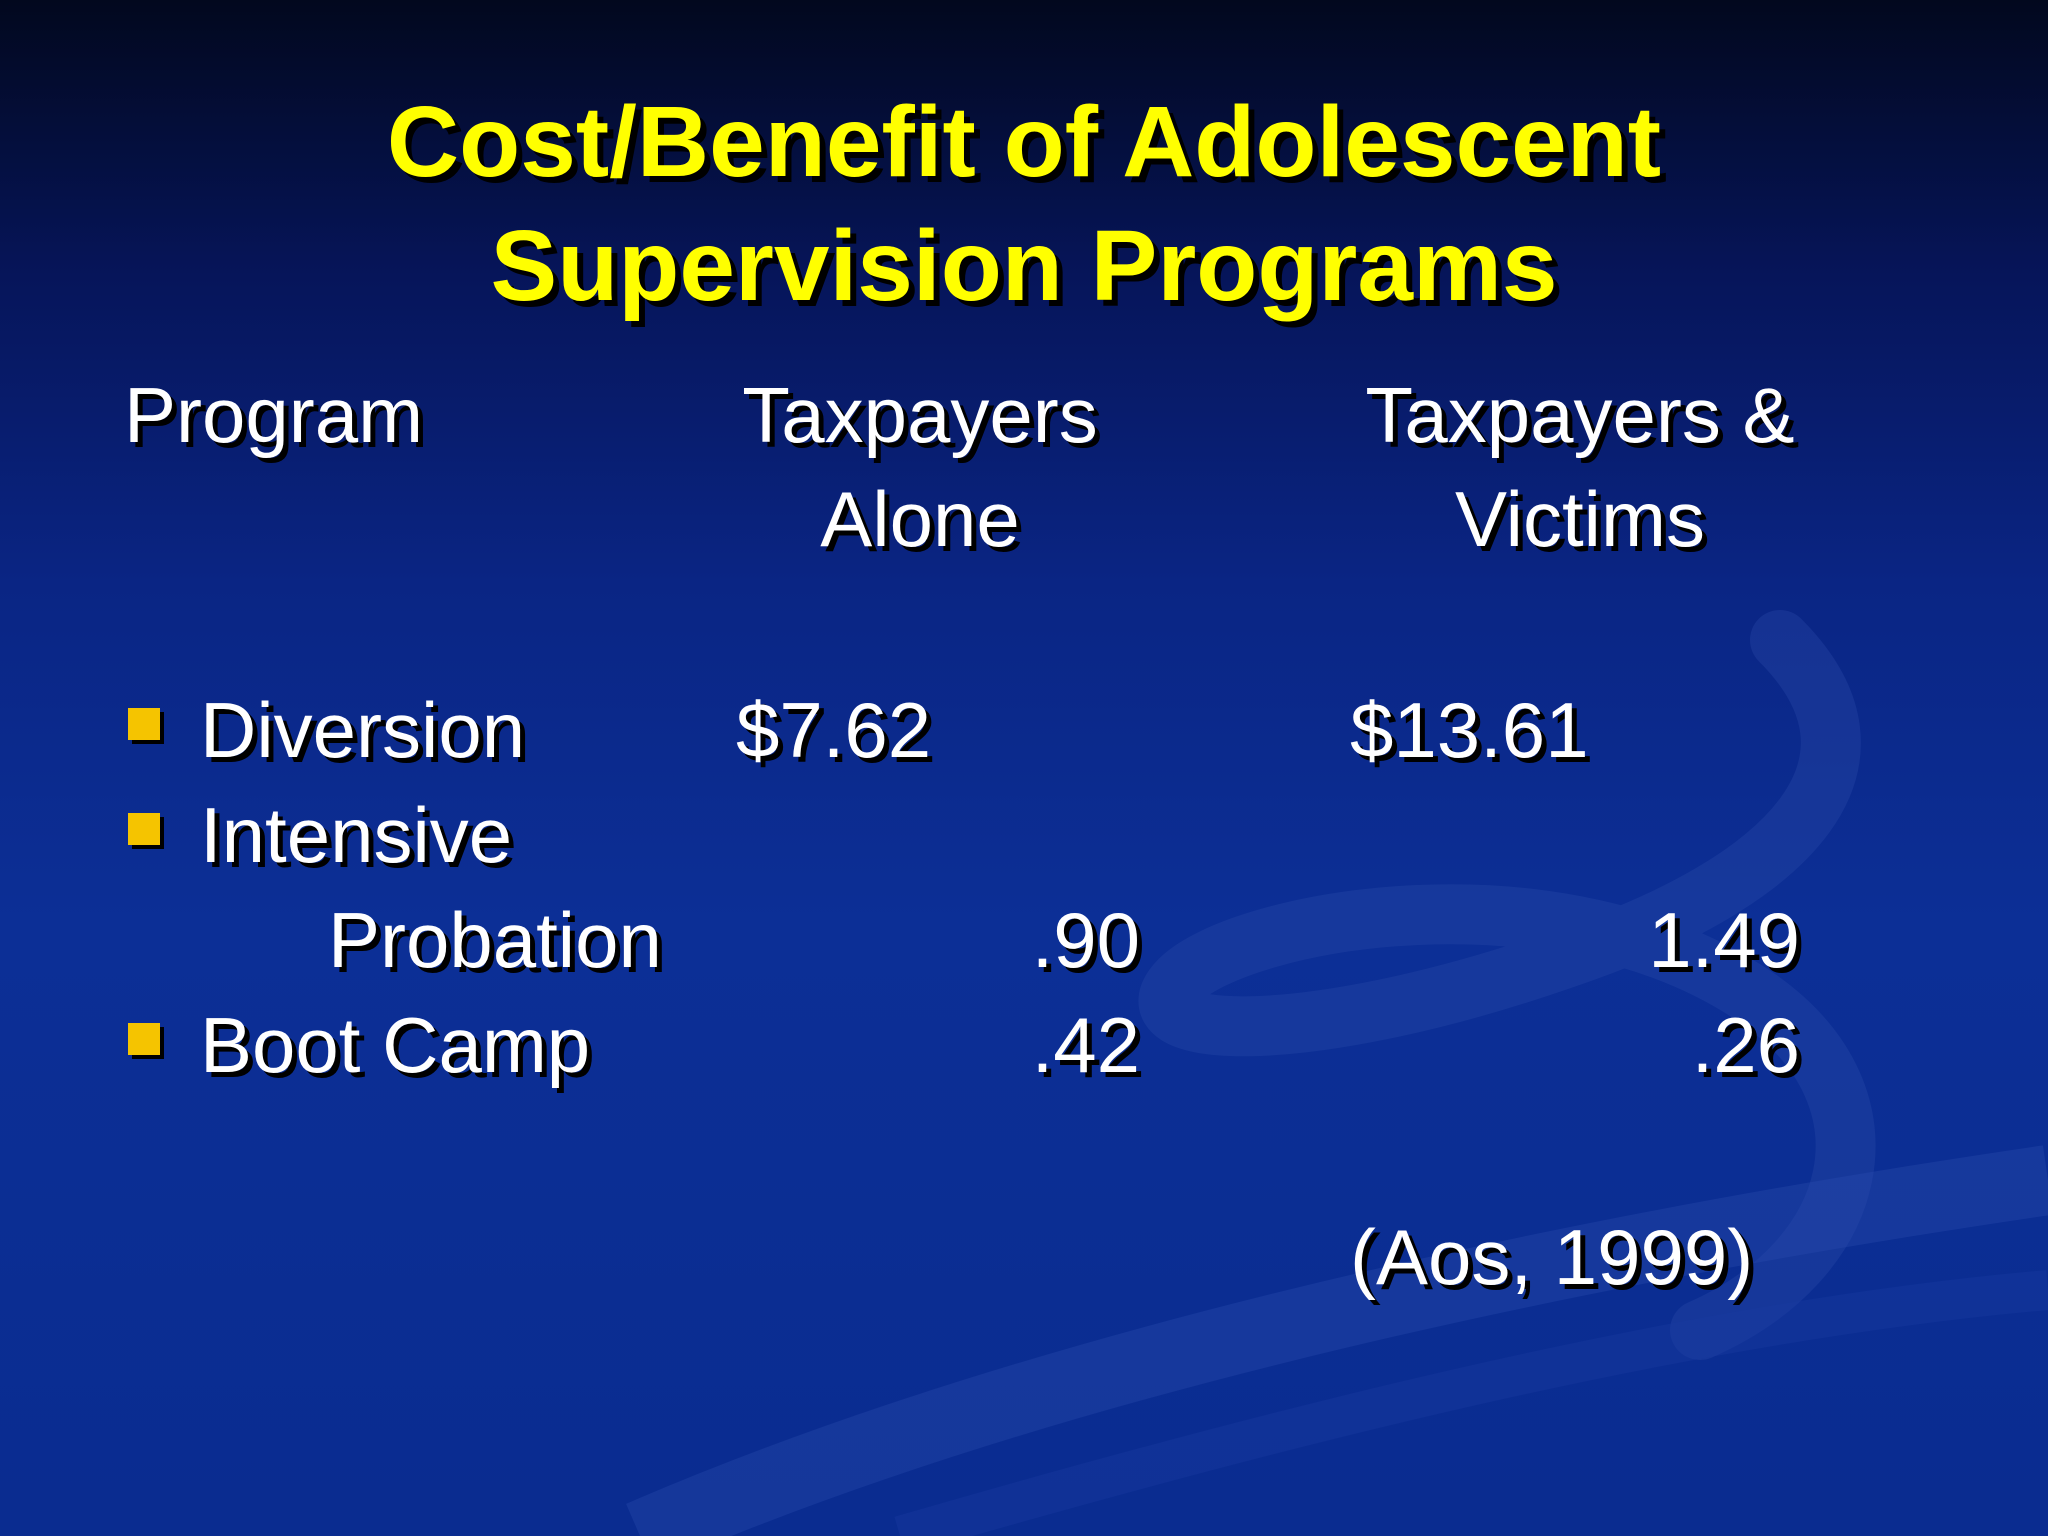 Image resolution: width=2048 pixels, height=1536 pixels. What do you see at coordinates (274, 415) in the screenshot?
I see `header-program: Program` at bounding box center [274, 415].